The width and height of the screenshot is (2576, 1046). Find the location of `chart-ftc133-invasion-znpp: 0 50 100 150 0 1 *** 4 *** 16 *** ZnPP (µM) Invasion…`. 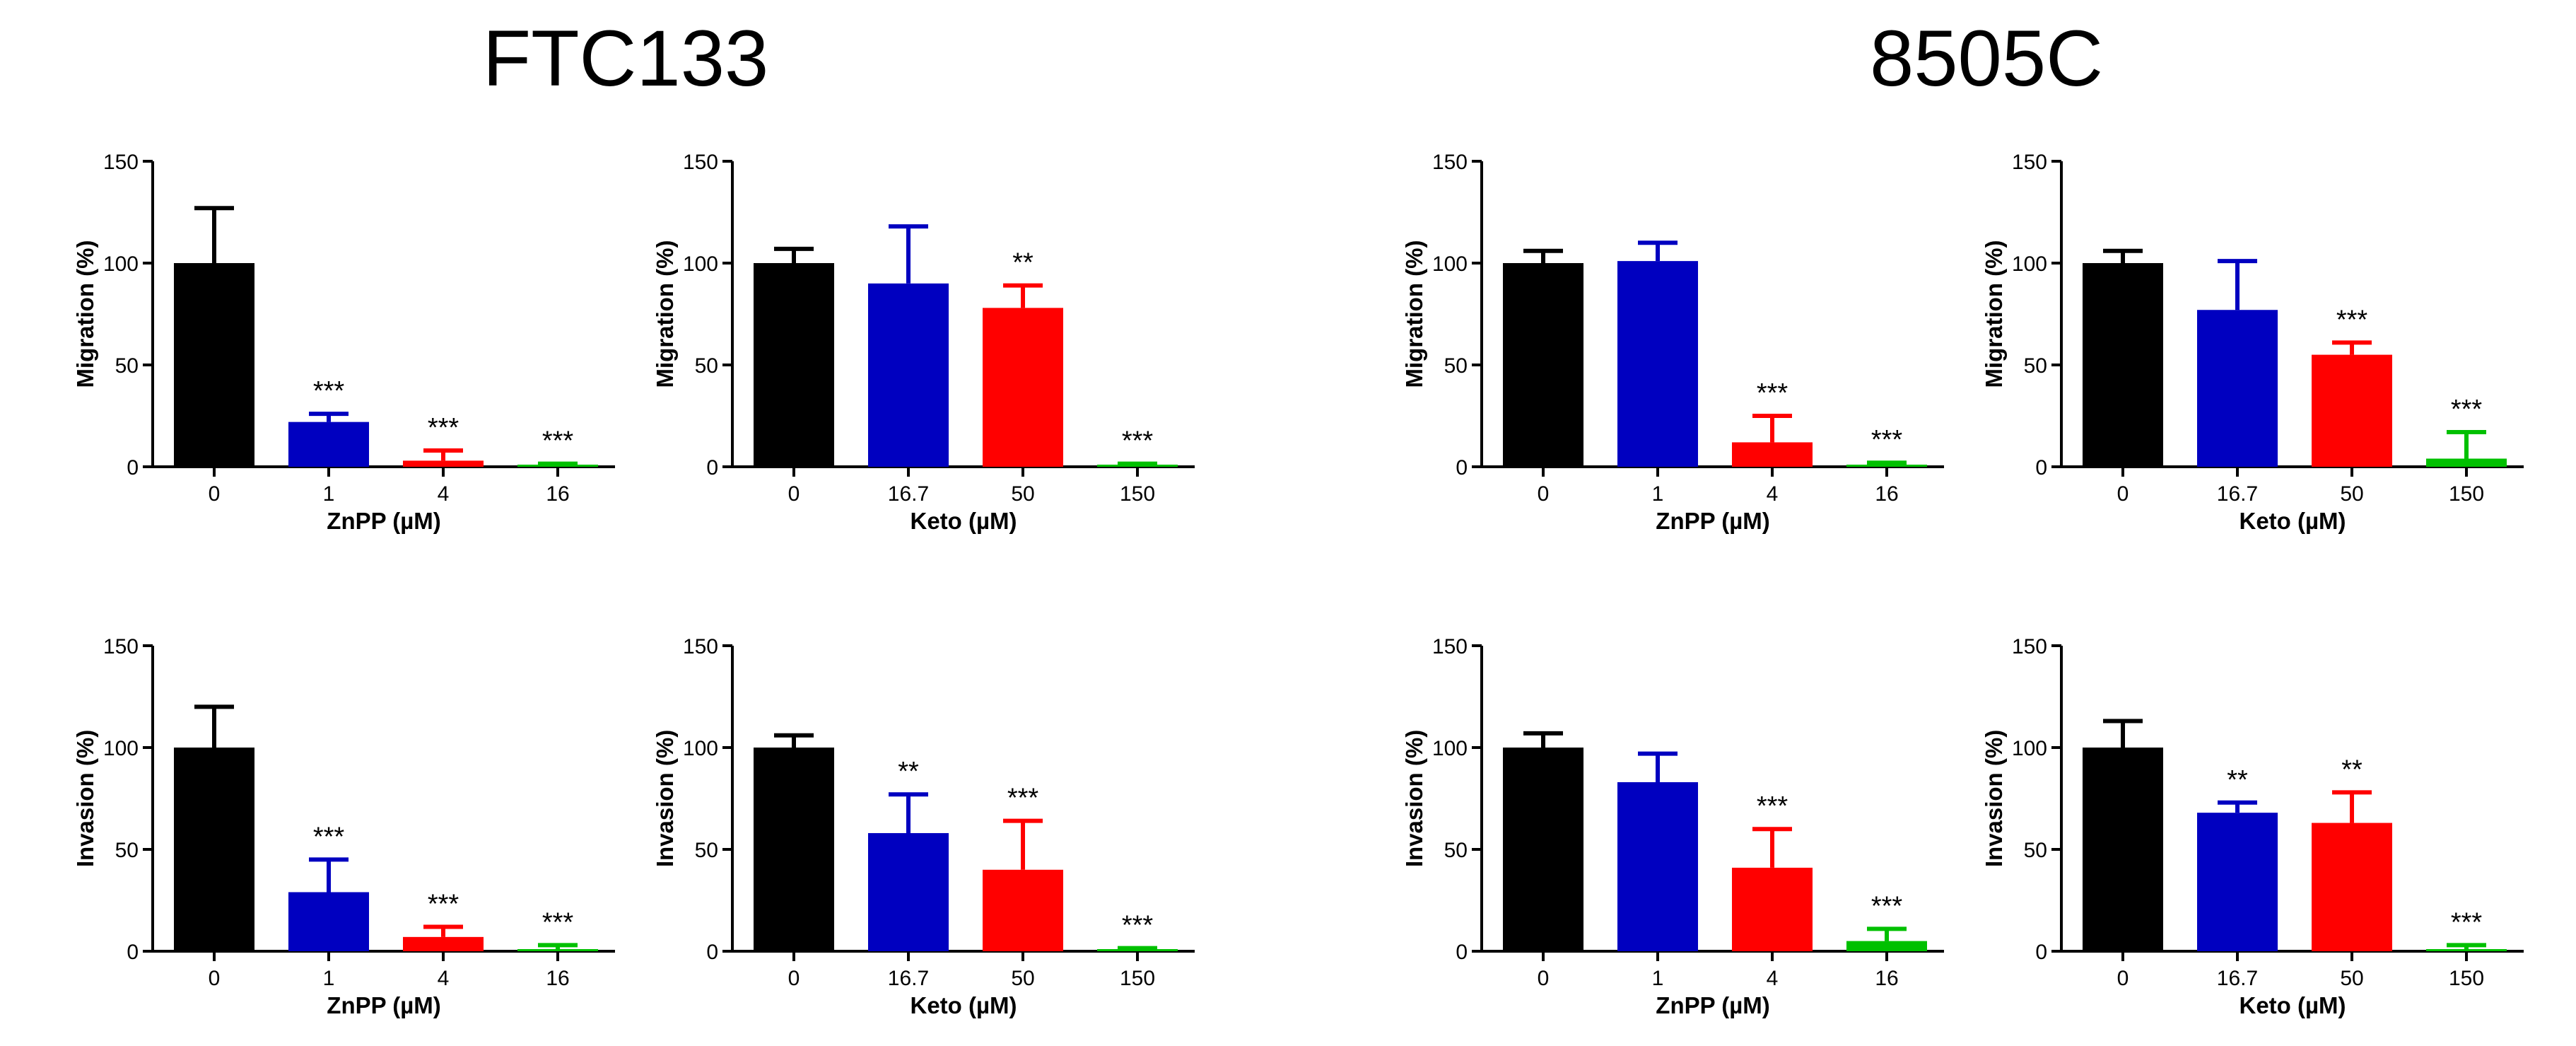

chart-ftc133-invasion-znpp: 0 50 100 150 0 1 *** 4 *** 16 *** ZnPP (µM) Invasion… is located at coordinates (344, 826).